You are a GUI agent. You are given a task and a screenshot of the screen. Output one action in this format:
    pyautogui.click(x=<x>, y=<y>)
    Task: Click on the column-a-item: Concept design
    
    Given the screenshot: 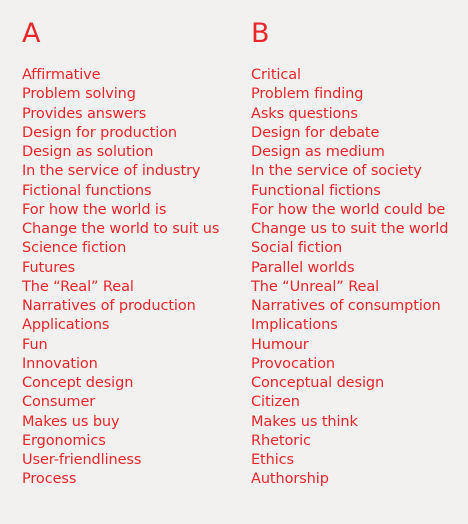 What is the action you would take?
    pyautogui.click(x=120, y=383)
    